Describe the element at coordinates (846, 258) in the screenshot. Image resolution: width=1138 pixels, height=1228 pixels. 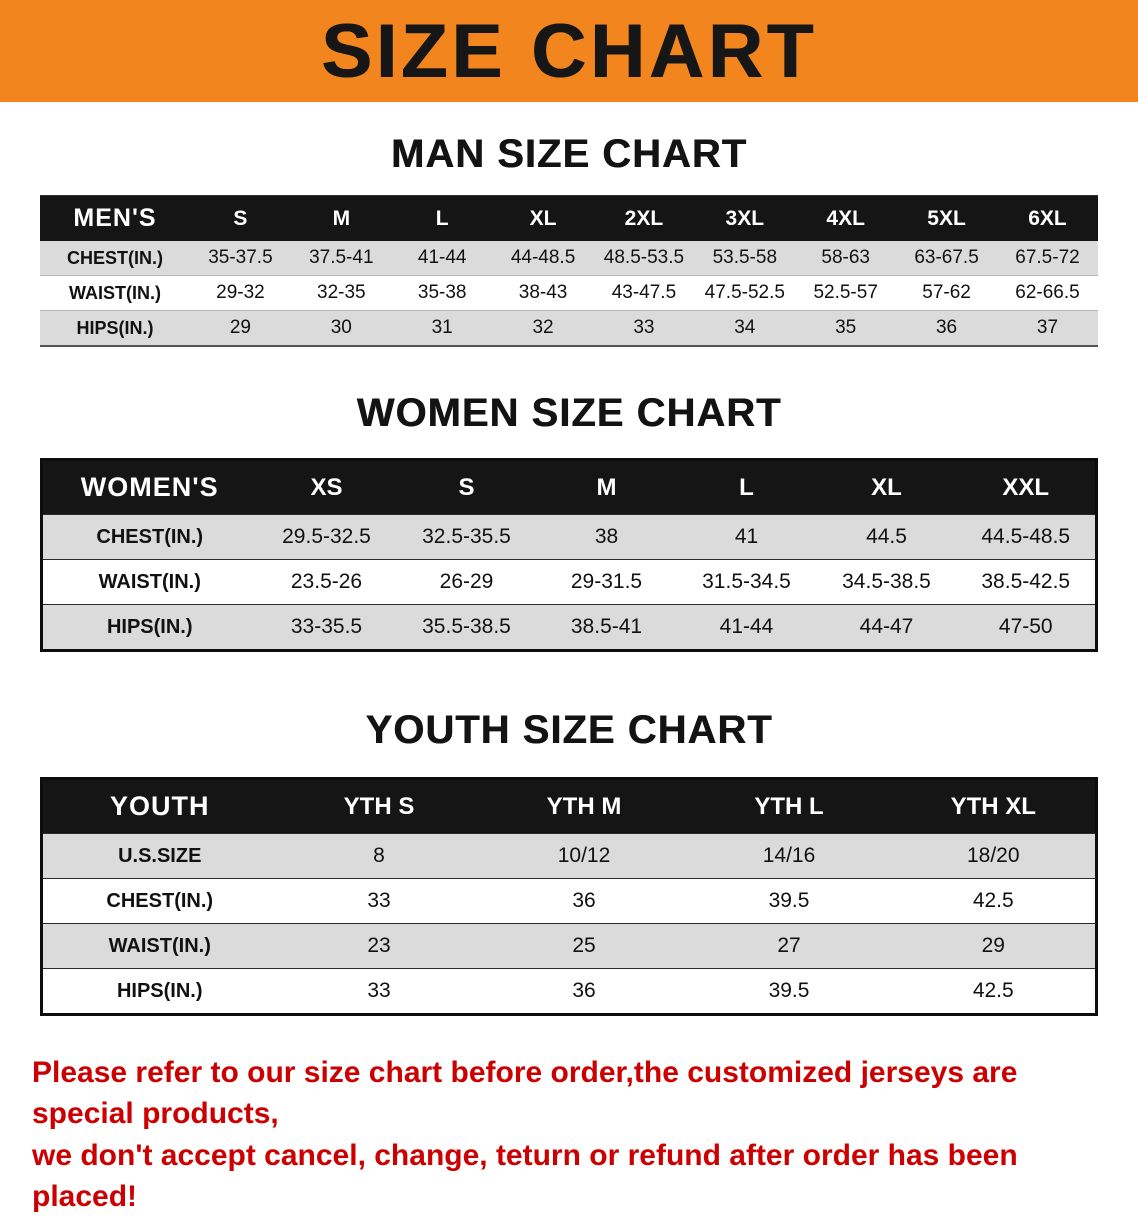
I see `table-cell: 58-63` at that location.